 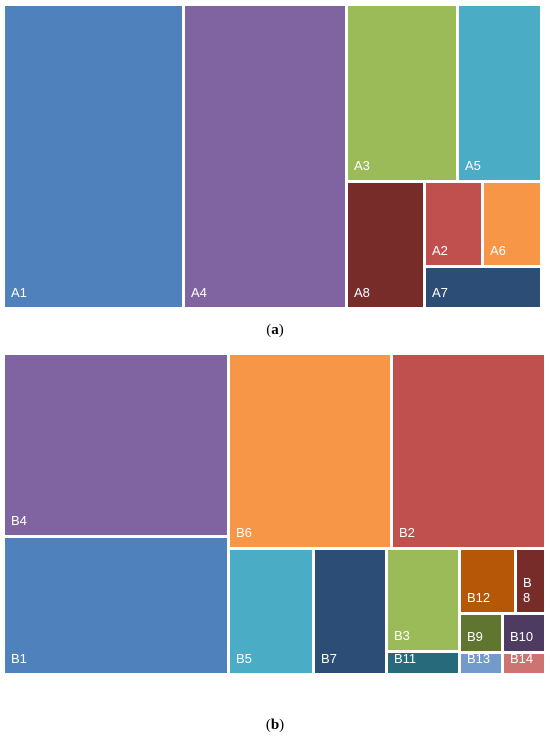 I want to click on tile-b8: B 8, so click(x=530, y=581).